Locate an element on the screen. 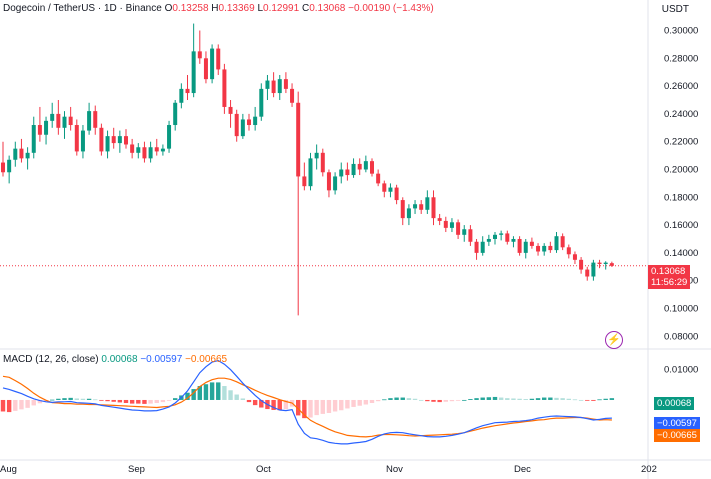  time-tick-label: Sep is located at coordinates (136, 469).